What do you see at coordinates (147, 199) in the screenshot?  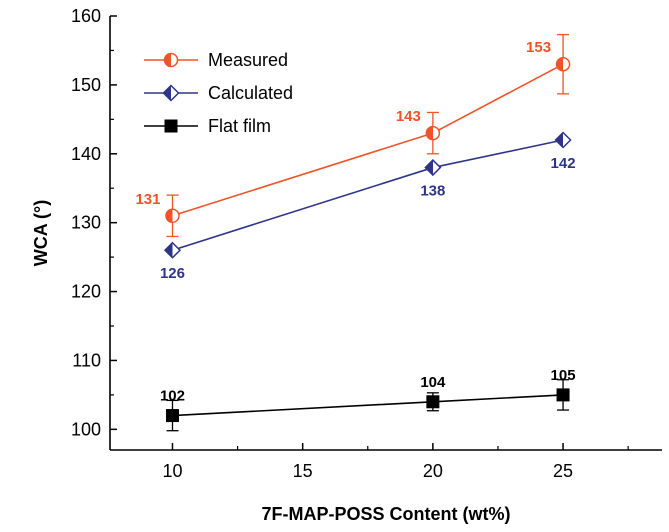 I see `data-label: 131` at bounding box center [147, 199].